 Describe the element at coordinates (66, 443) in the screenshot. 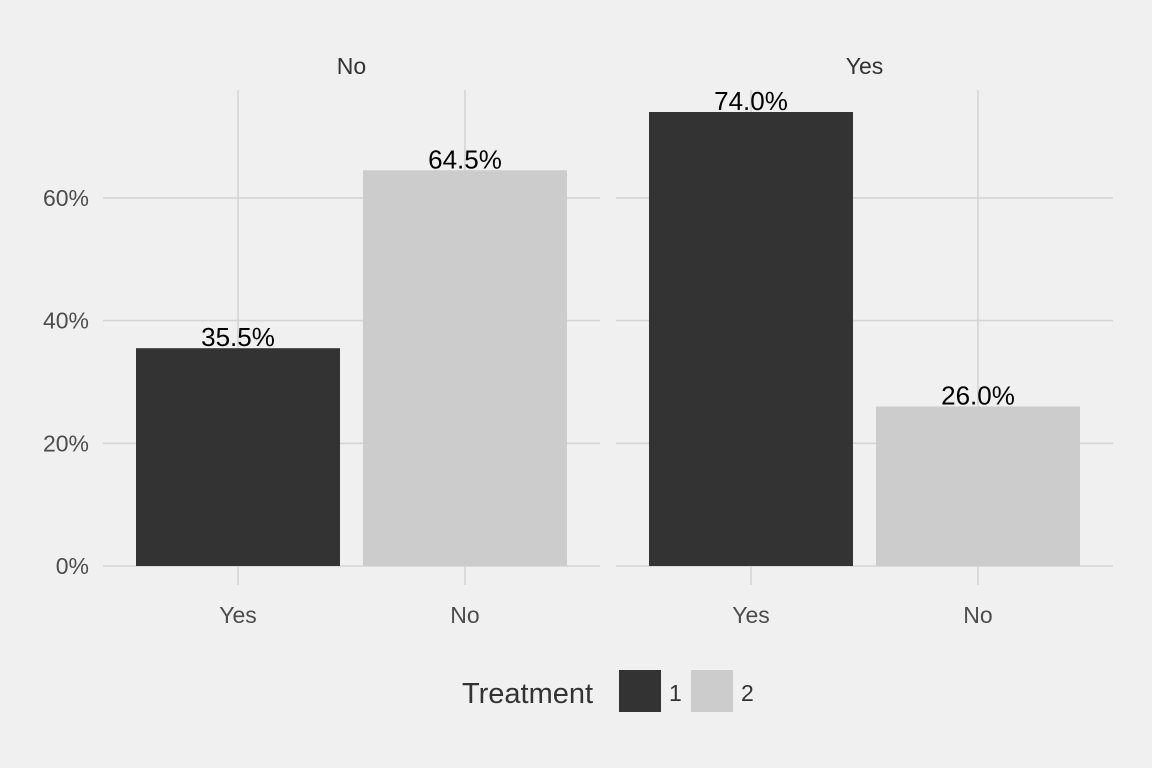

I see `y-tick-label: 20%` at that location.